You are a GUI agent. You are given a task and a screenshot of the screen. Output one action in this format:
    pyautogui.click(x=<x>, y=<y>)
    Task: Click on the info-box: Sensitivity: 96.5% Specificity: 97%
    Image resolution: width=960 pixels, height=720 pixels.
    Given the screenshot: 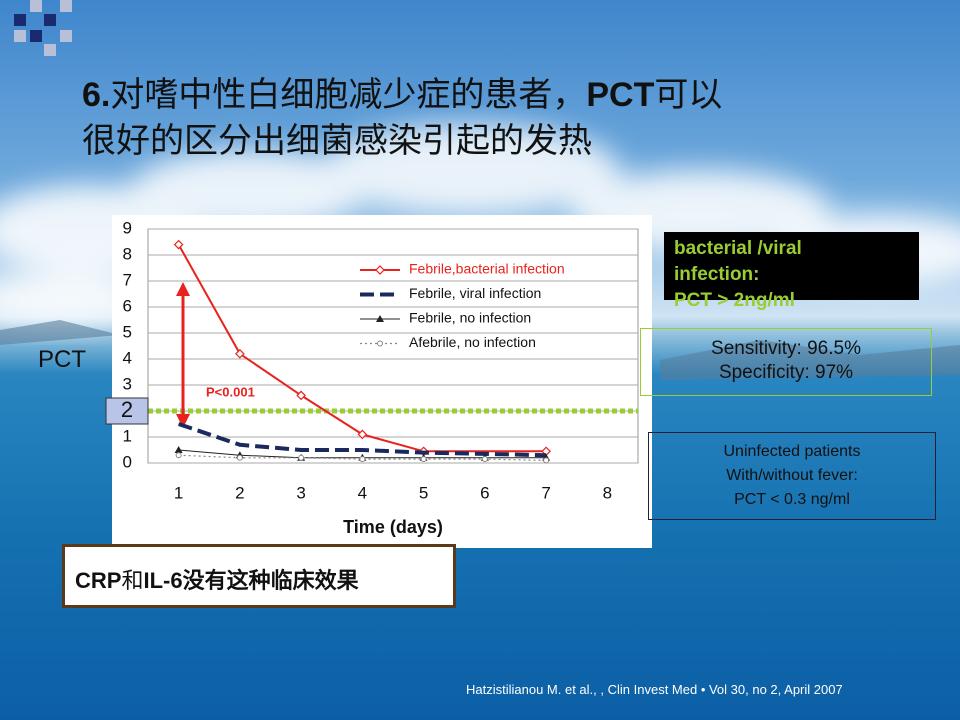 What is the action you would take?
    pyautogui.click(x=786, y=362)
    